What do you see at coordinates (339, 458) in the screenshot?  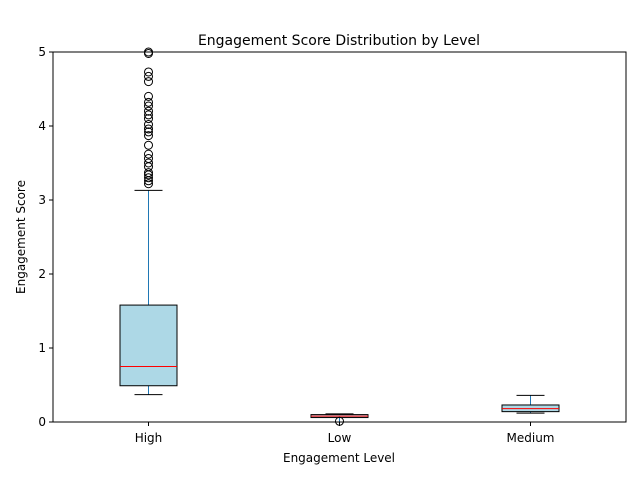 I see `x-axis-label: Engagement Level` at bounding box center [339, 458].